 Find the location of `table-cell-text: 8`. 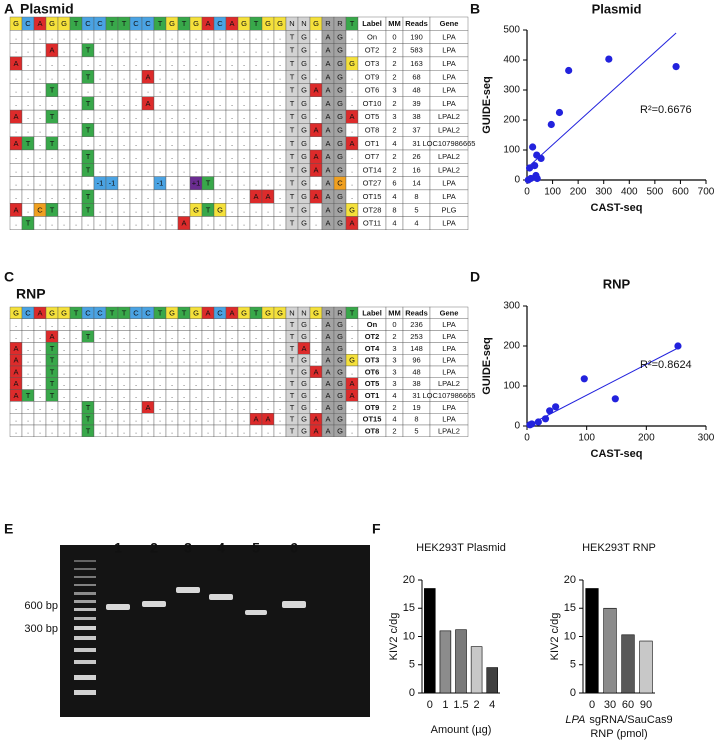

table-cell-text: 8 is located at coordinates (416, 196).